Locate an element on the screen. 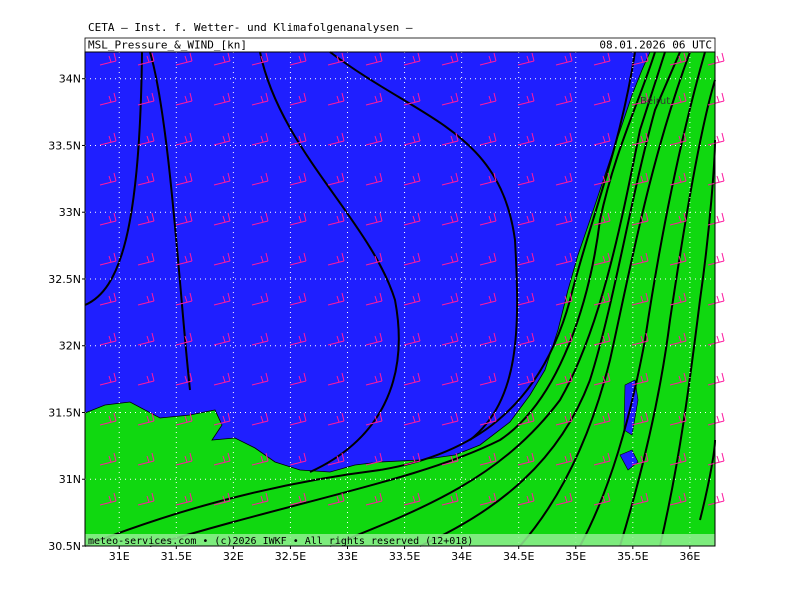 This screenshot has width=800, height=604. valid-time: 08.01.2026 06 UTC is located at coordinates (655, 45).